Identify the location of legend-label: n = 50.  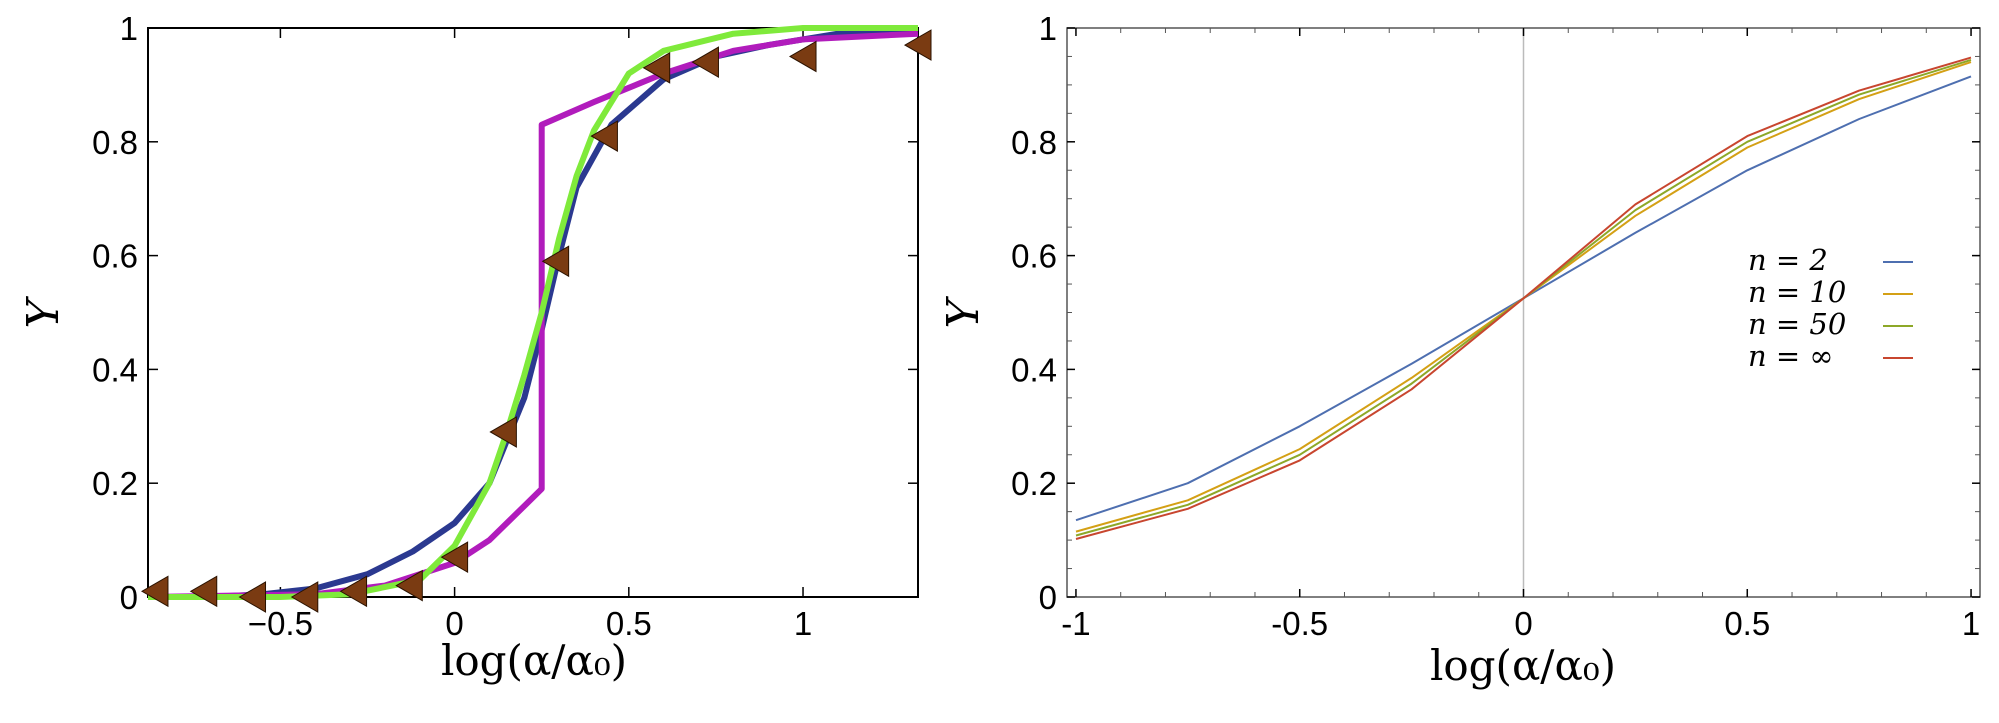
(1797, 324).